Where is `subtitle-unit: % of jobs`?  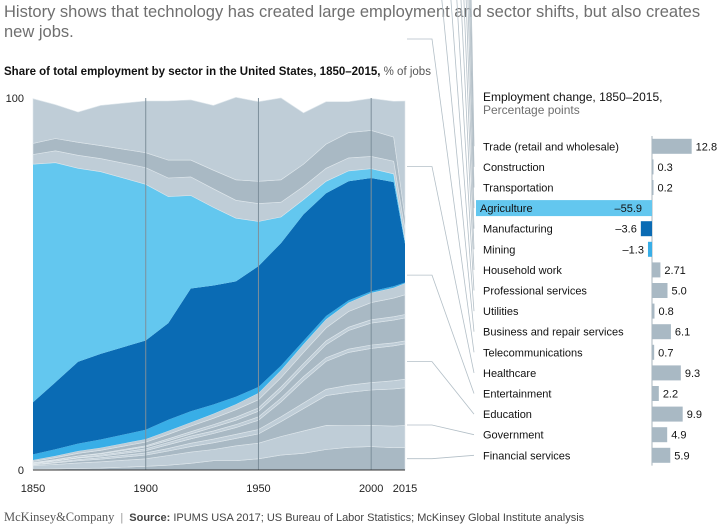 subtitle-unit: % of jobs is located at coordinates (407, 72).